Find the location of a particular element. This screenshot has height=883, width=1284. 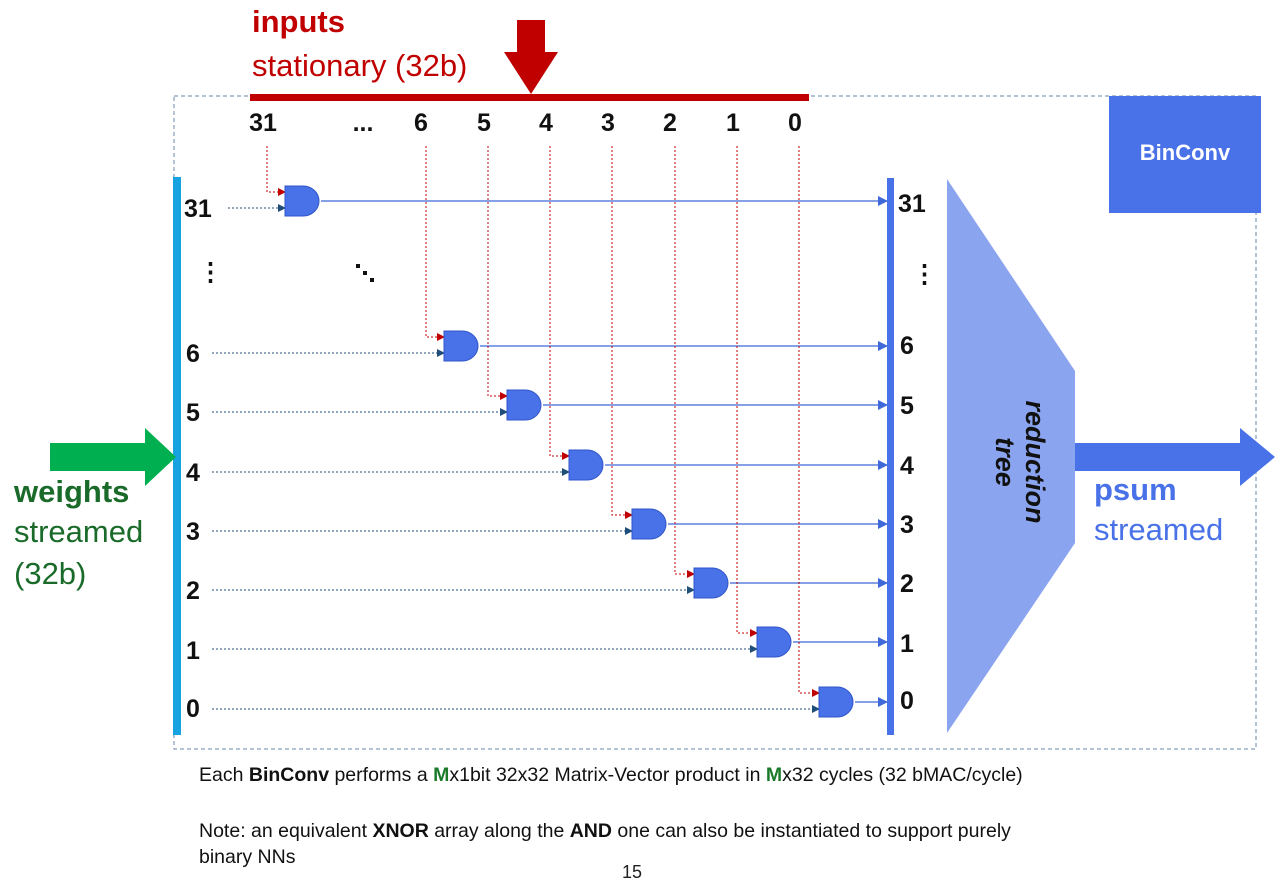

reduction-label-line1: reduction is located at coordinates (1035, 461).